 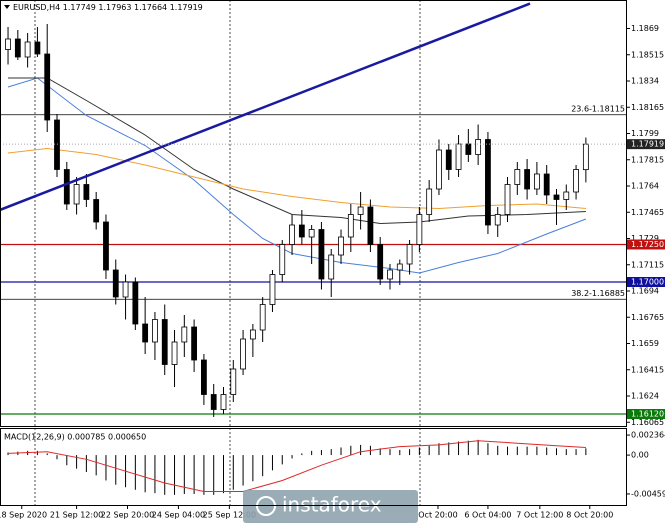 I want to click on x-tick-label: 21 Sep 12:00, so click(x=76, y=515).